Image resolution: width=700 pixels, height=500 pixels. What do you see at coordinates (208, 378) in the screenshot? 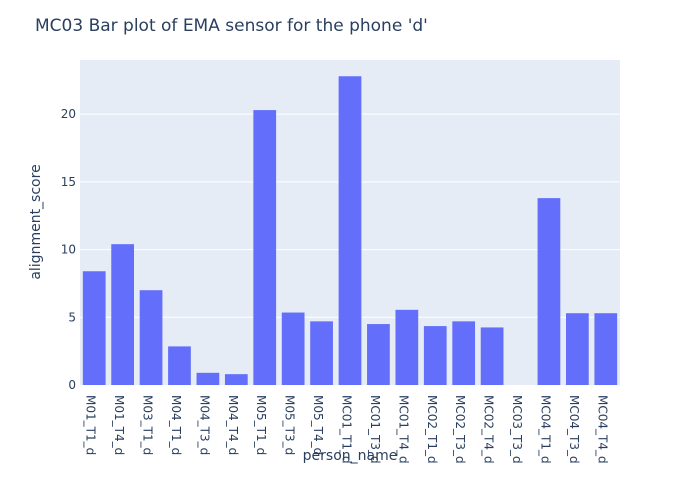
I see `bar-M04_T3_d` at bounding box center [208, 378].